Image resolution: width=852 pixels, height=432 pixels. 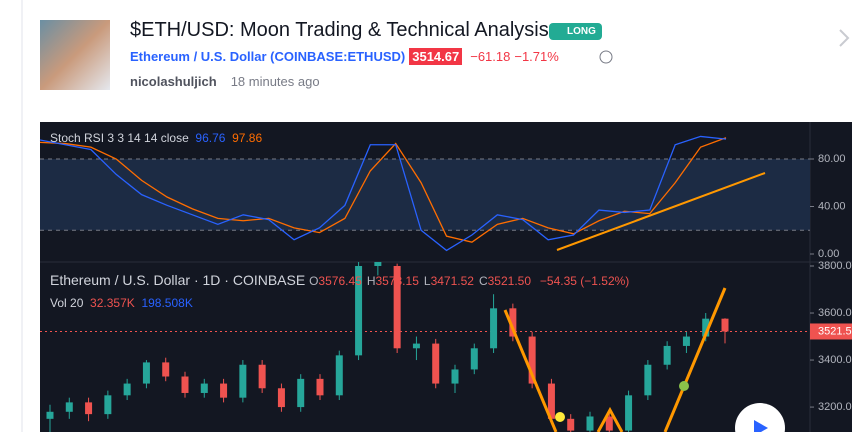 I want to click on avatar, so click(x=75, y=55).